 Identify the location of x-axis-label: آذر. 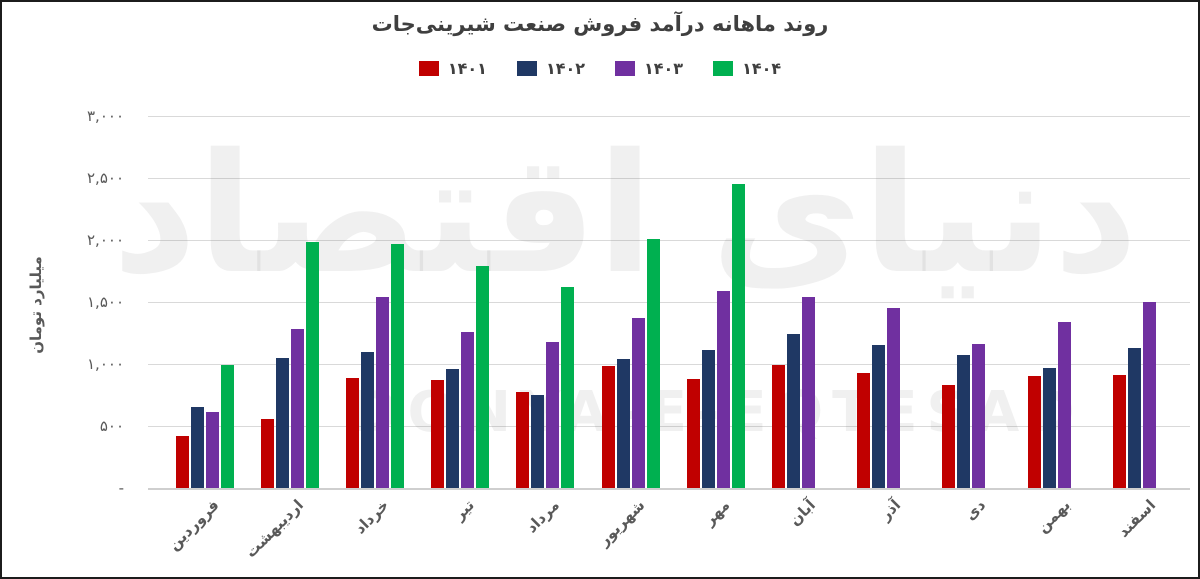
(889, 510).